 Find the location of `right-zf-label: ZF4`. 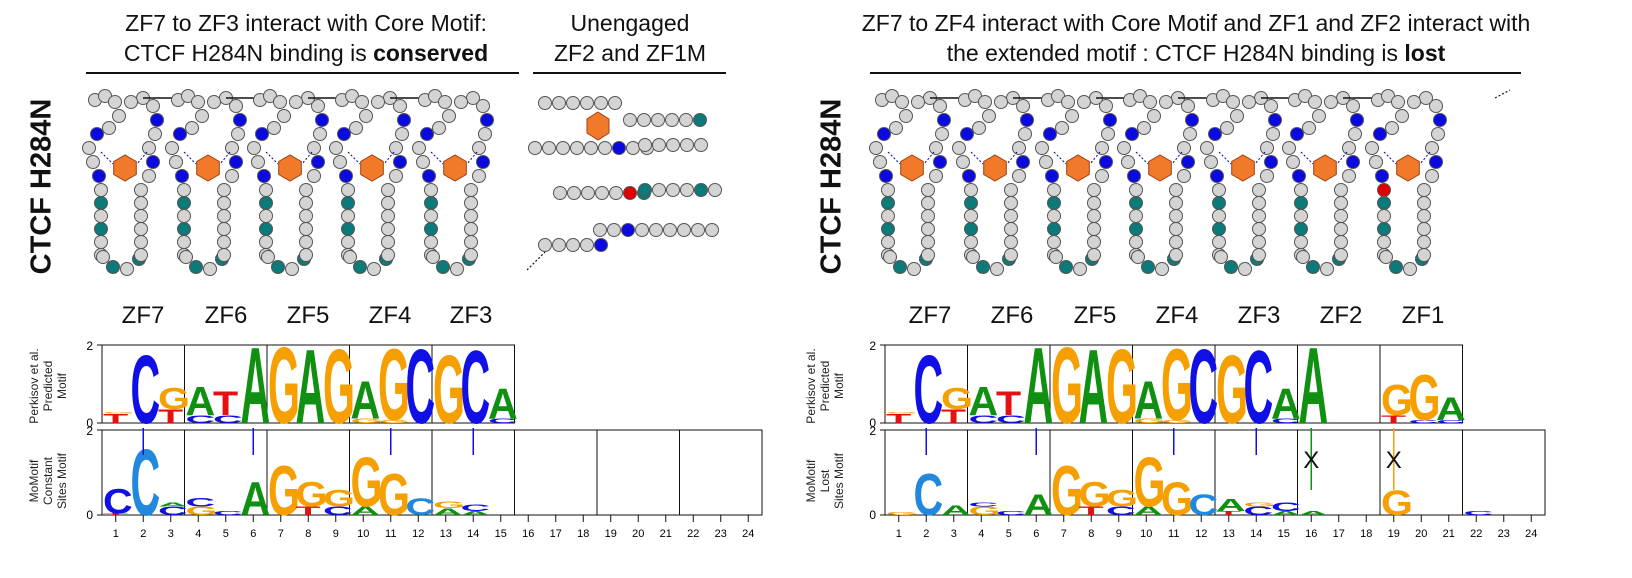

right-zf-label: ZF4 is located at coordinates (1177, 315).